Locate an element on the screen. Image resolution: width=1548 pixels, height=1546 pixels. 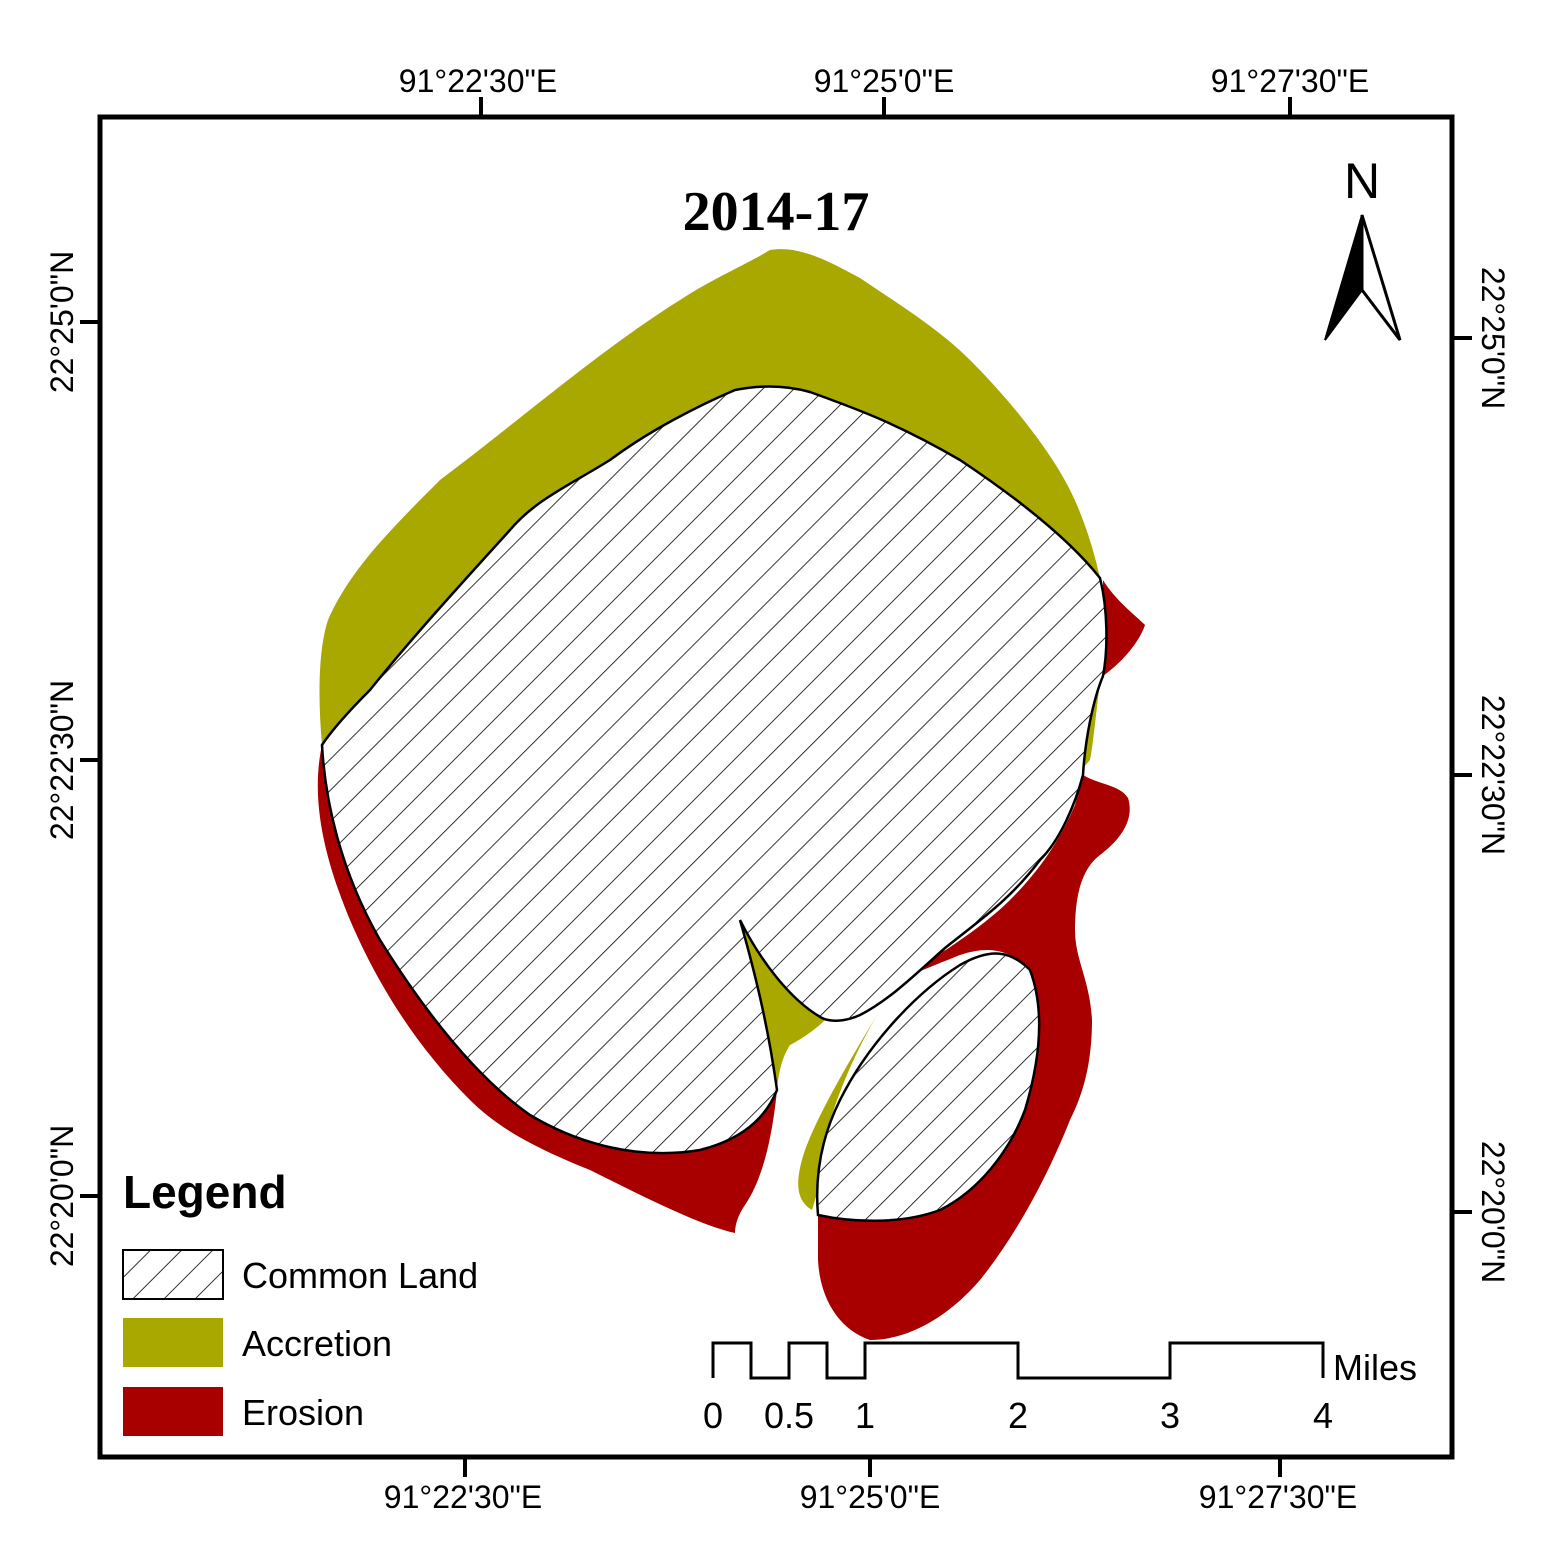
legend-swatch-erosion is located at coordinates (173, 1411).